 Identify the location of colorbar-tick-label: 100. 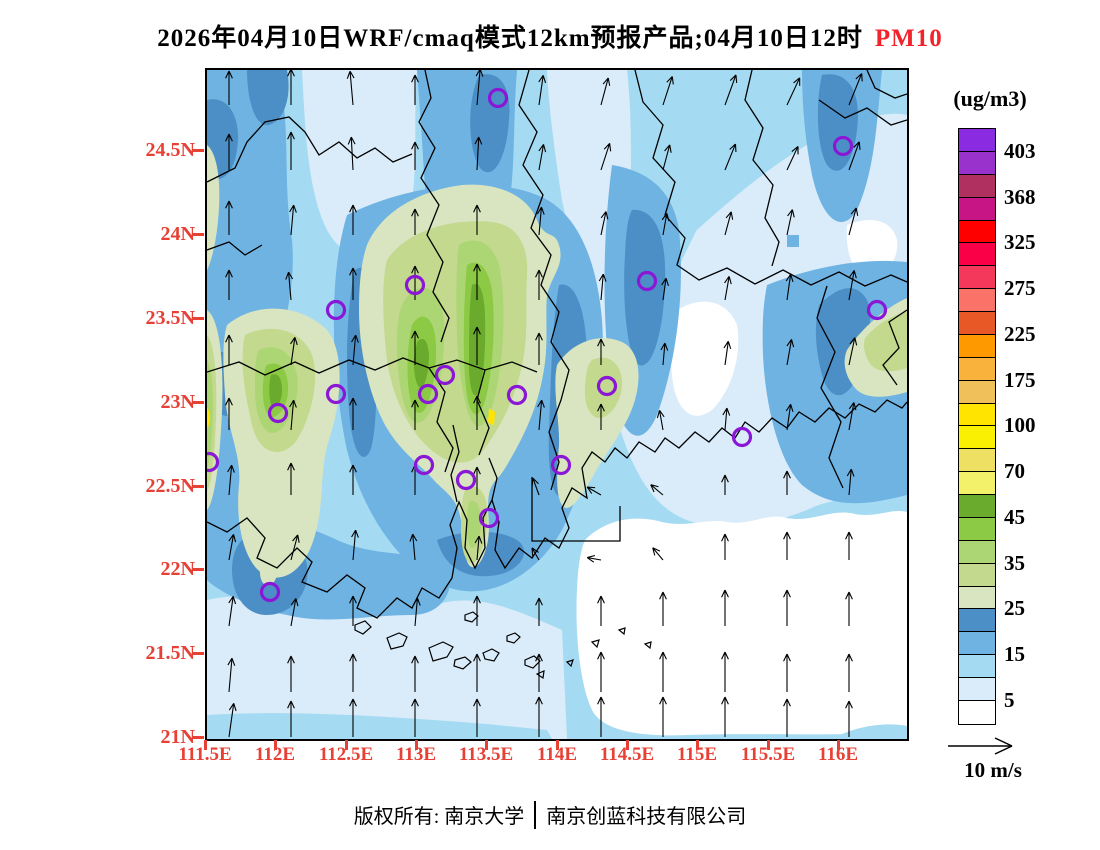
(1020, 425).